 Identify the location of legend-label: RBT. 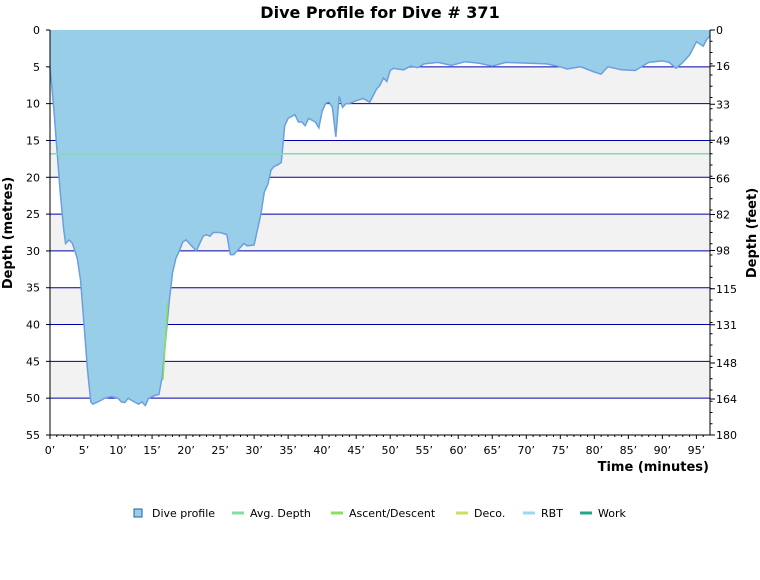
(552, 513).